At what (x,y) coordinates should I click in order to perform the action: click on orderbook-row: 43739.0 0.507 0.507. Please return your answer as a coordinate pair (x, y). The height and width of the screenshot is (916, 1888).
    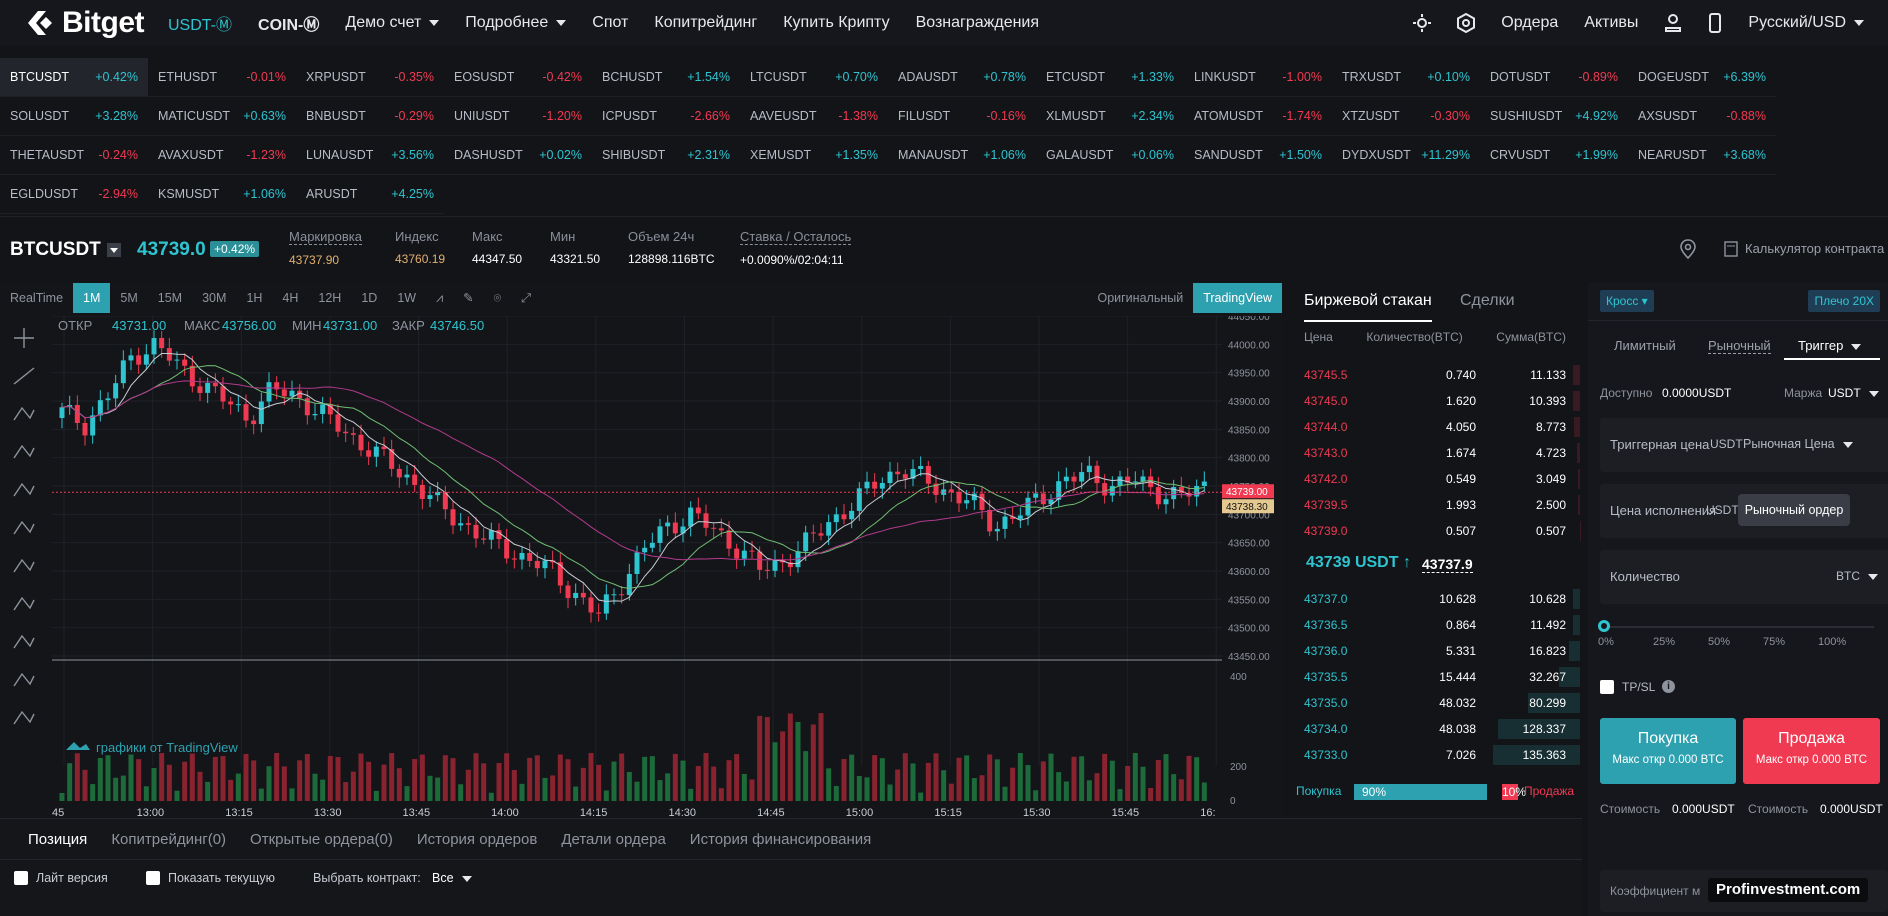
    Looking at the image, I should click on (1435, 531).